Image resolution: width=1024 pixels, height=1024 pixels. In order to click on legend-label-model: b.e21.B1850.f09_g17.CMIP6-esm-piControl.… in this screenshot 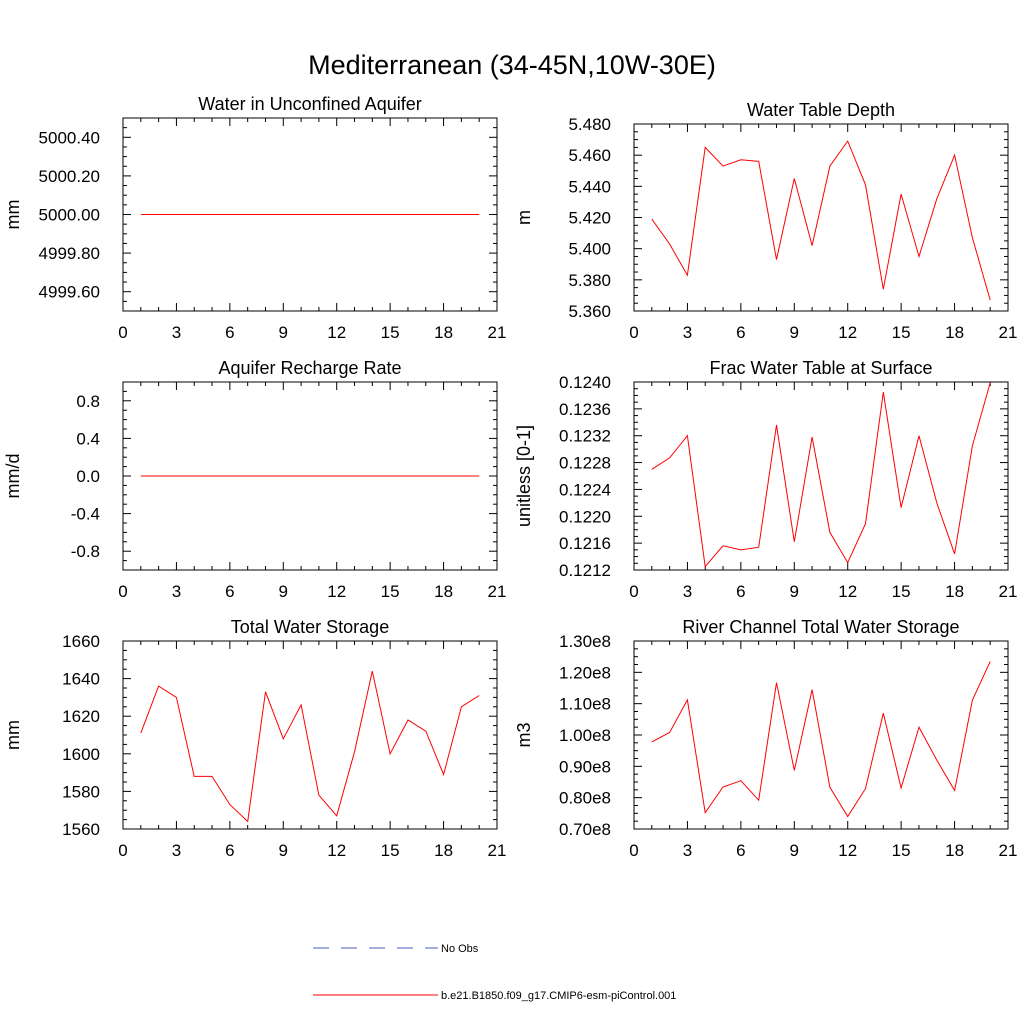, I will do `click(558, 996)`.